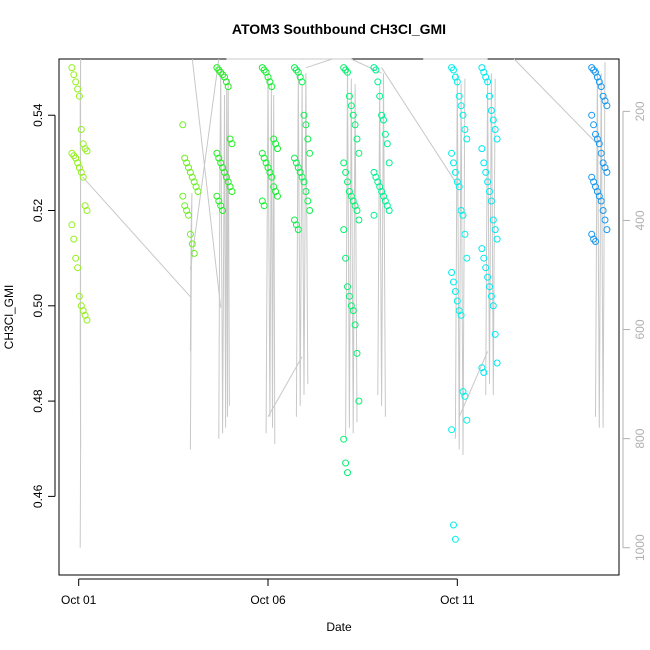 Image resolution: width=650 pixels, height=650 pixels. What do you see at coordinates (38, 496) in the screenshot?
I see `y-tick-label: 0.46` at bounding box center [38, 496].